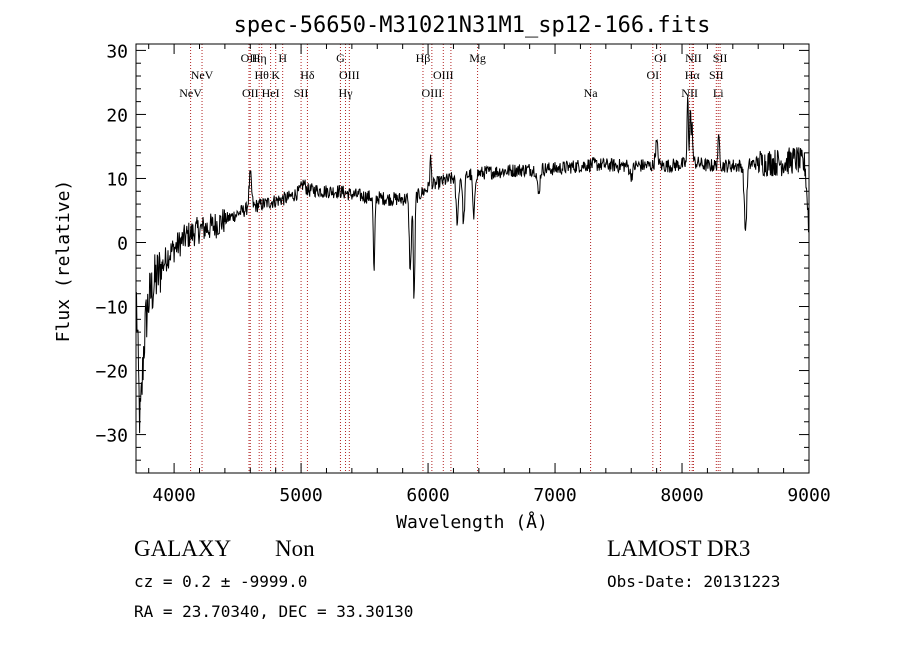 This screenshot has height=649, width=900. Describe the element at coordinates (117, 115) in the screenshot. I see `y-tick-label: 20` at that location.